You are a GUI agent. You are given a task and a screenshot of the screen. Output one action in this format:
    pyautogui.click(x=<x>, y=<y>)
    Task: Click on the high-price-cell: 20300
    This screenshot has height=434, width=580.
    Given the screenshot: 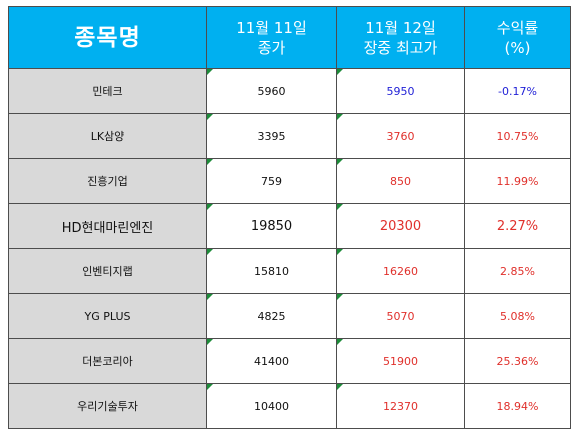 What is the action you would take?
    pyautogui.click(x=400, y=226)
    